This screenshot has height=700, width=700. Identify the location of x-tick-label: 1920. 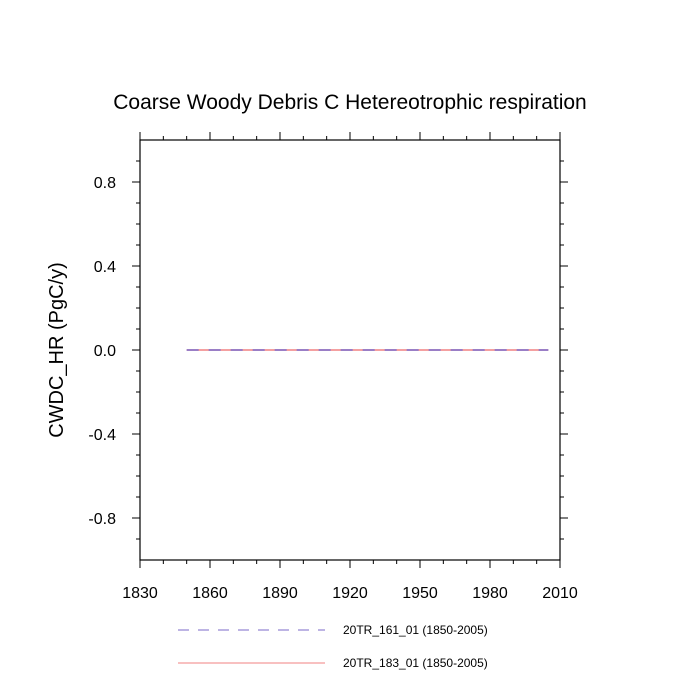
(350, 593).